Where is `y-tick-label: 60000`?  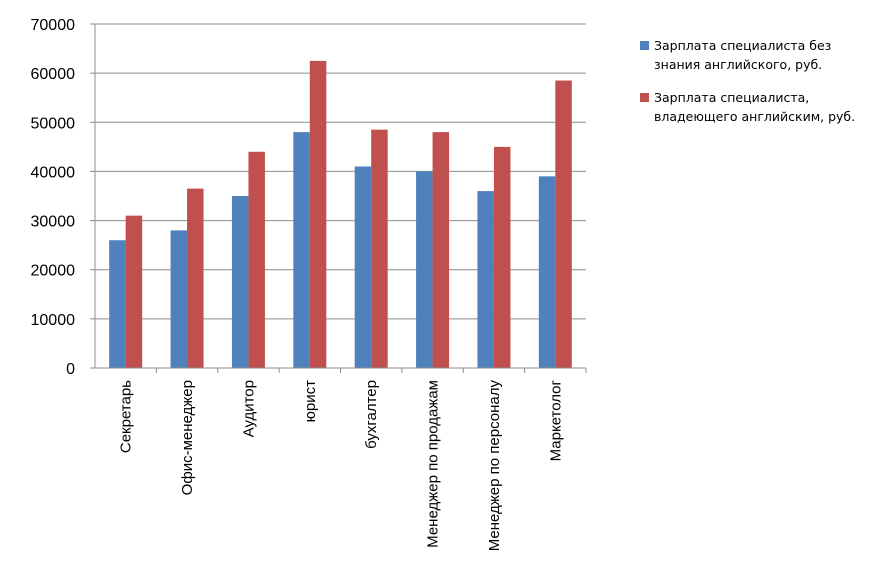
y-tick-label: 60000 is located at coordinates (53, 74).